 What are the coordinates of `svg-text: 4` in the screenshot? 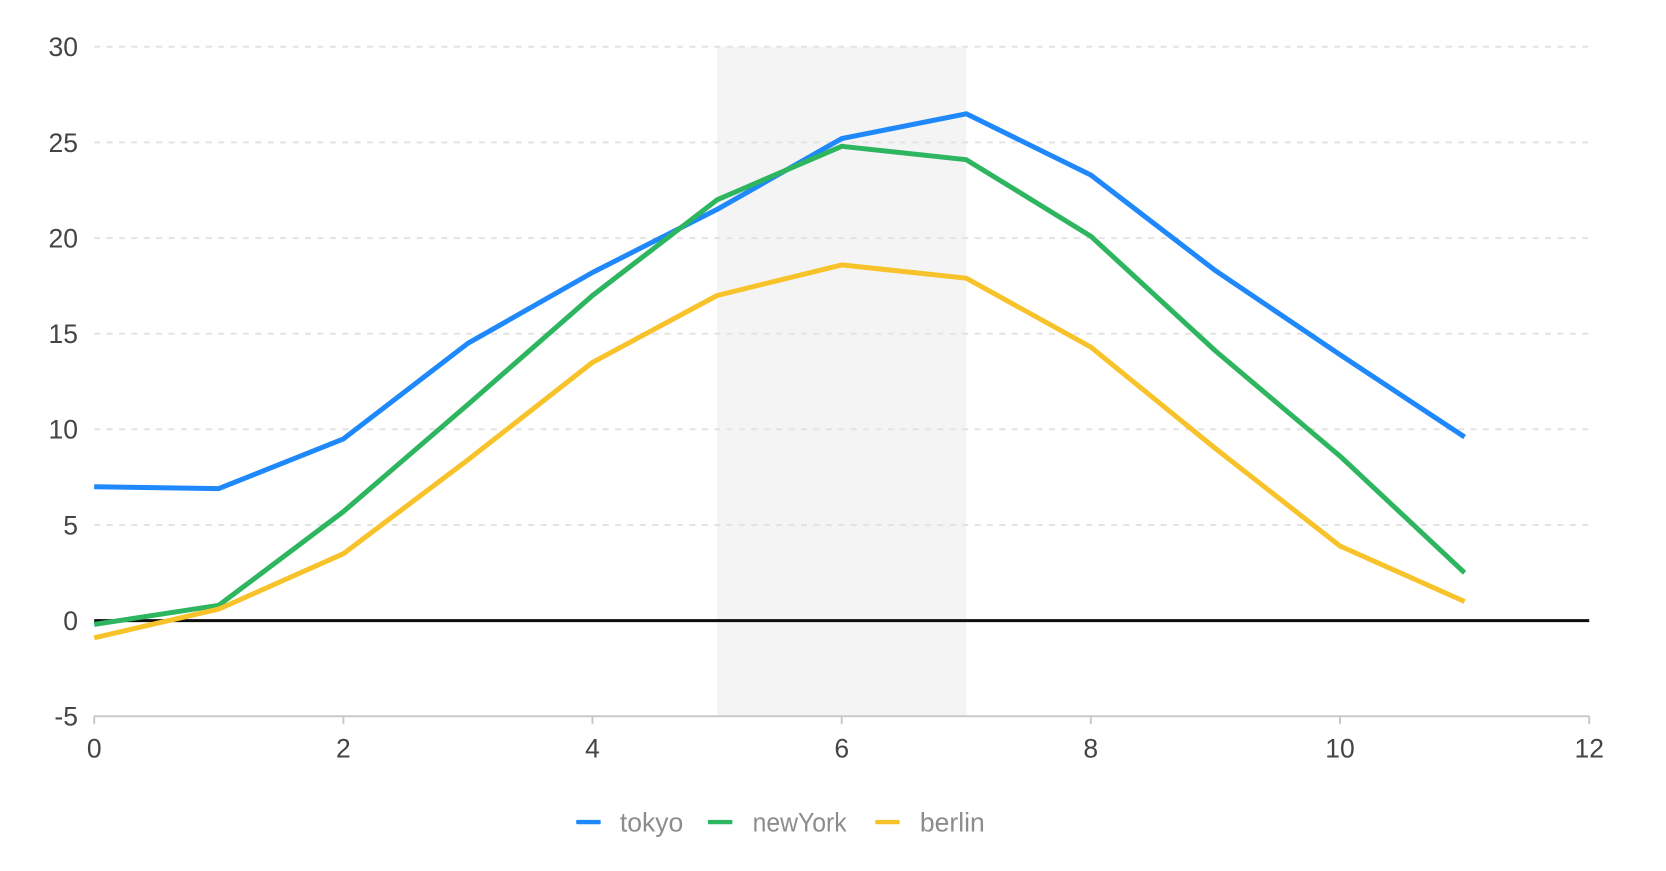 It's located at (592, 749).